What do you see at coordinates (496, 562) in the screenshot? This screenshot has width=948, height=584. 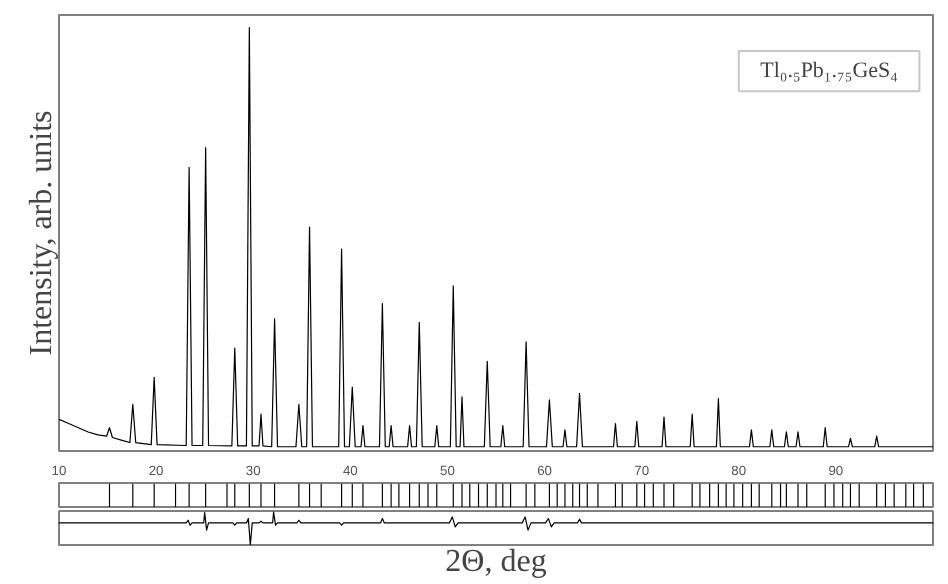 I see `x-axis-title: 2Θ, deg` at bounding box center [496, 562].